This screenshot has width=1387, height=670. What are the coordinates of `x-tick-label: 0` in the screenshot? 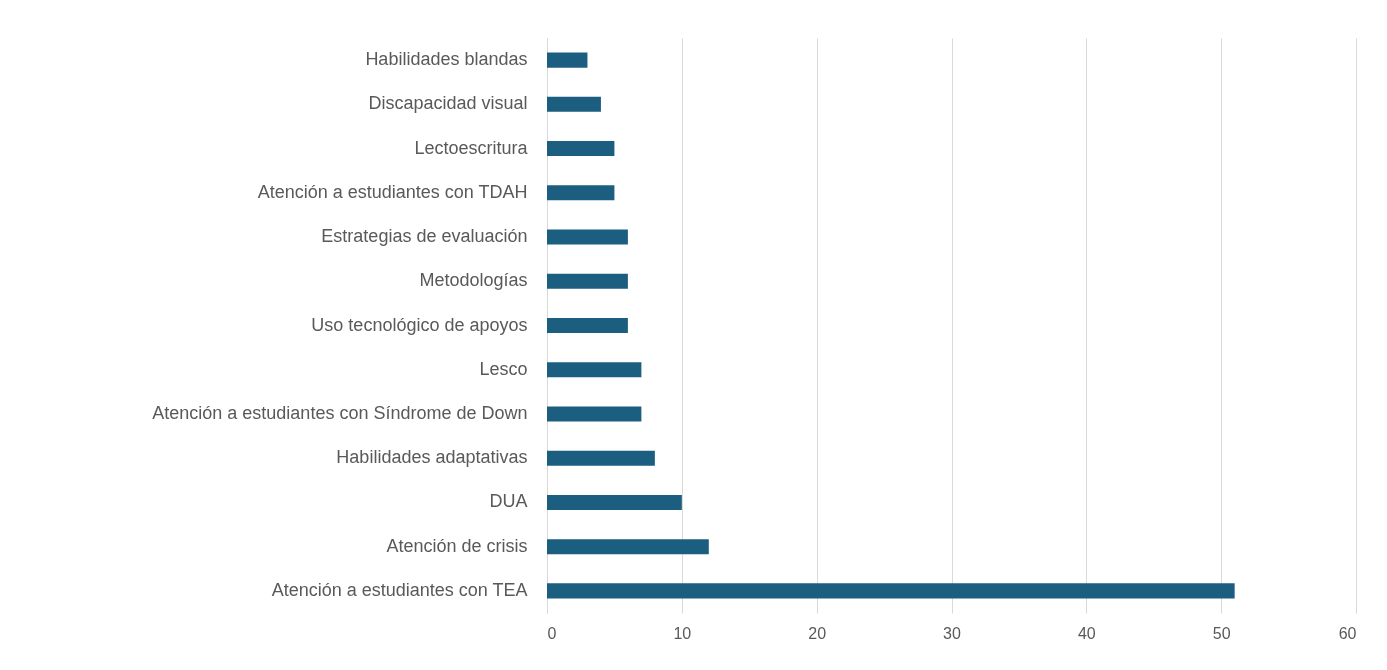 It's located at (552, 633).